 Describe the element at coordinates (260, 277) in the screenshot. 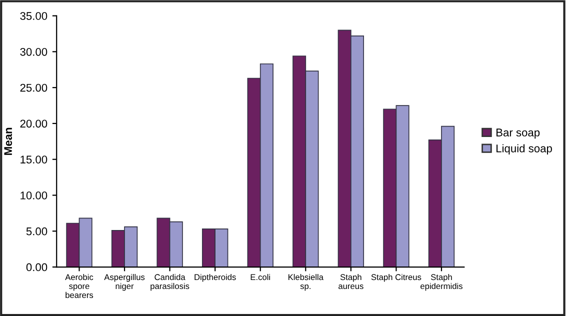

I see `x-tick-label: E.coli` at that location.